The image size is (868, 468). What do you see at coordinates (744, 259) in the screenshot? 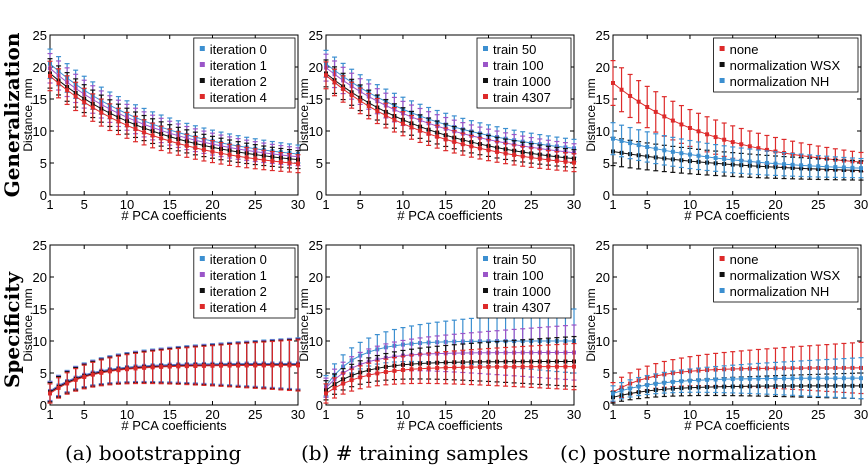
I see `legend-label: none` at bounding box center [744, 259].